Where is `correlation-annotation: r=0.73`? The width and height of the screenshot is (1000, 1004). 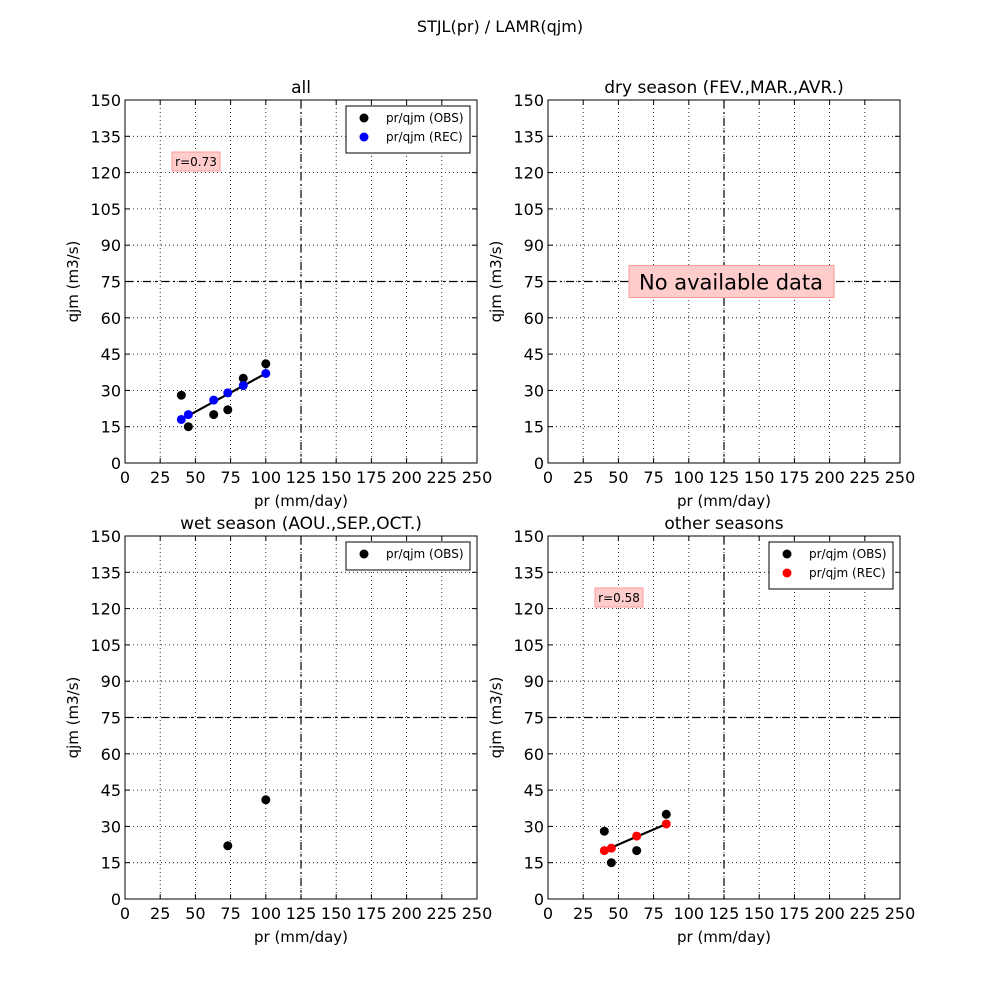
correlation-annotation: r=0.73 is located at coordinates (196, 161).